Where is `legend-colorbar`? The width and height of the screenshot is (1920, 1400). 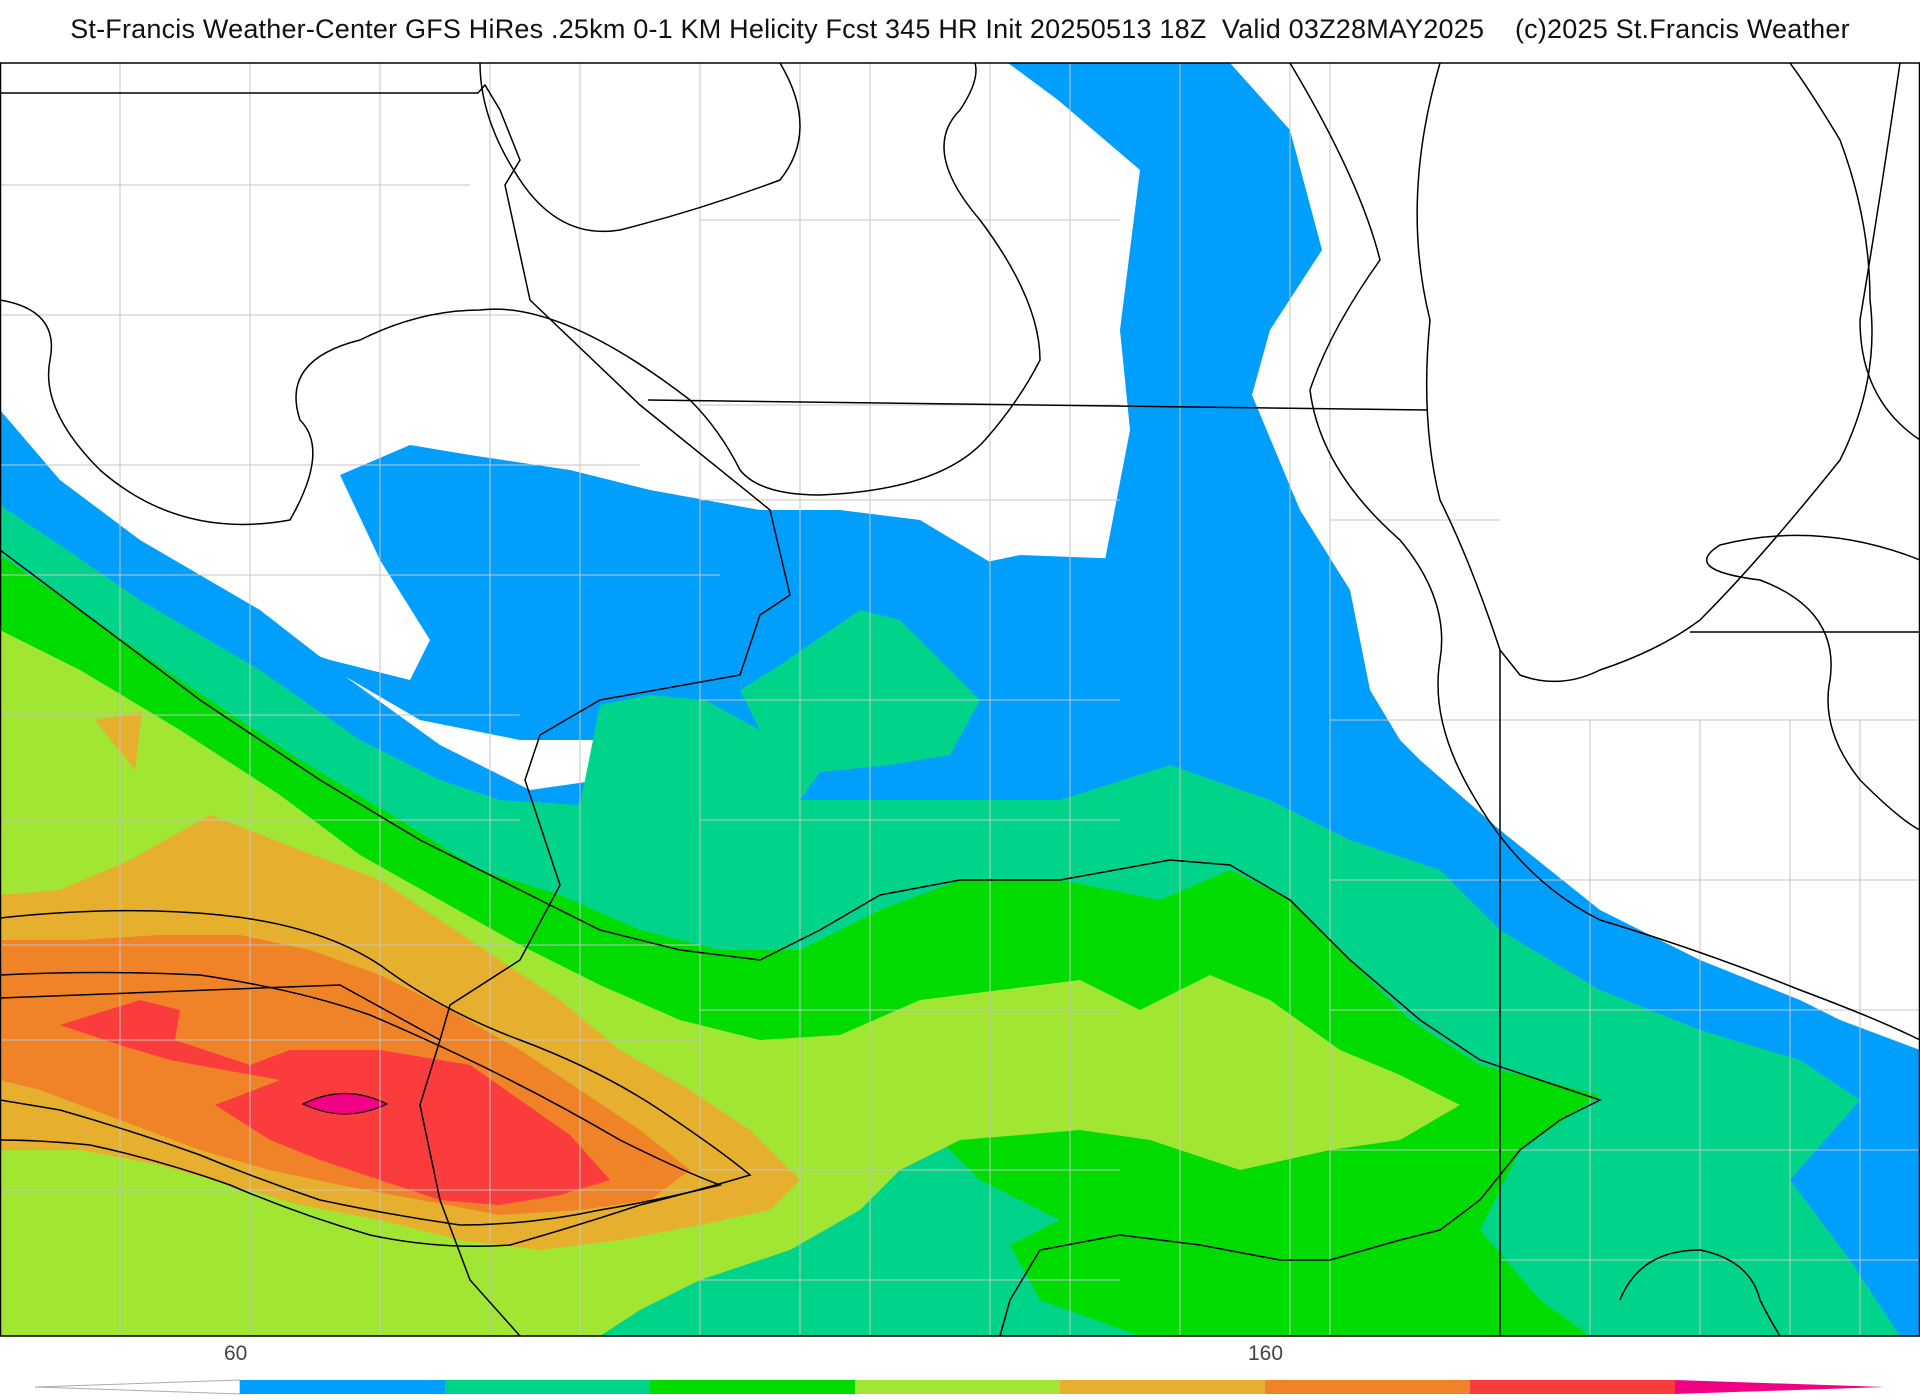 legend-colorbar is located at coordinates (959, 1387).